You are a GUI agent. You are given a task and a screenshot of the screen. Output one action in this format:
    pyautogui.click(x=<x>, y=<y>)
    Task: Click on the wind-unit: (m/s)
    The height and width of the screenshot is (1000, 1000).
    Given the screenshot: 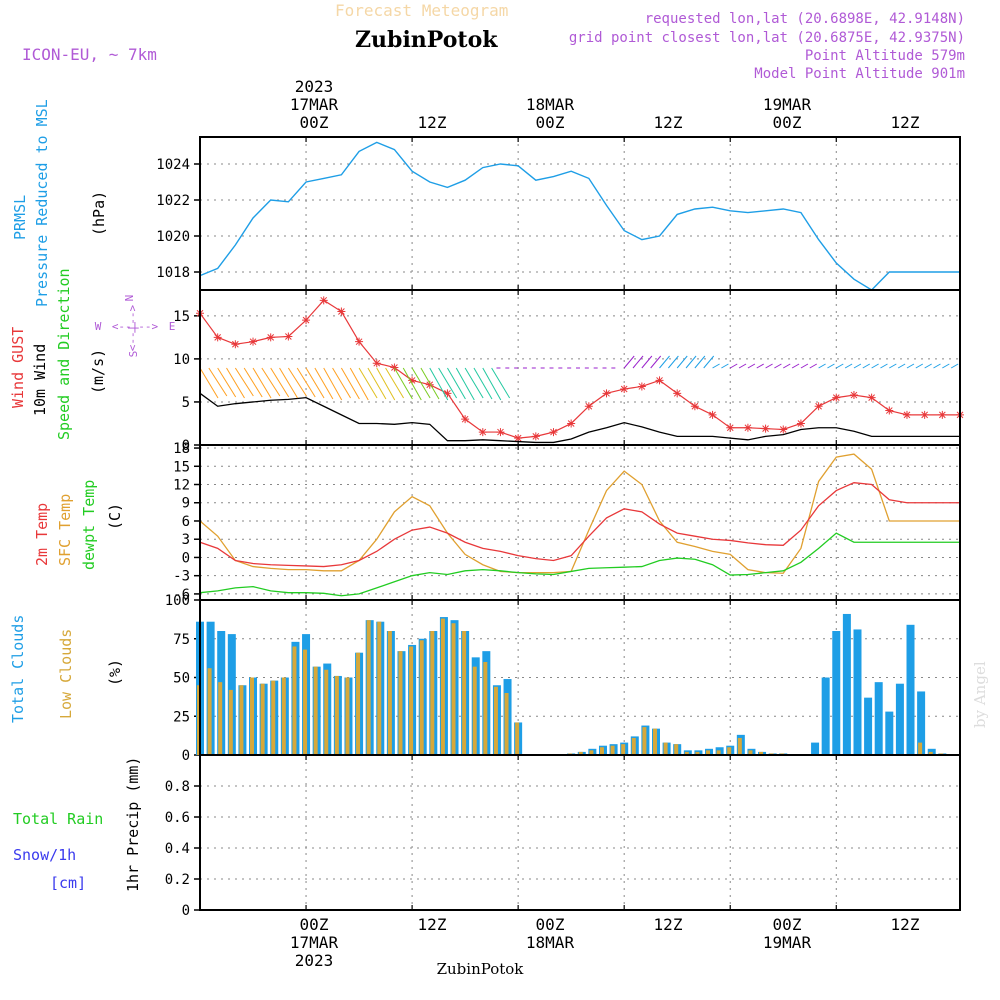 What is the action you would take?
    pyautogui.click(x=98, y=371)
    